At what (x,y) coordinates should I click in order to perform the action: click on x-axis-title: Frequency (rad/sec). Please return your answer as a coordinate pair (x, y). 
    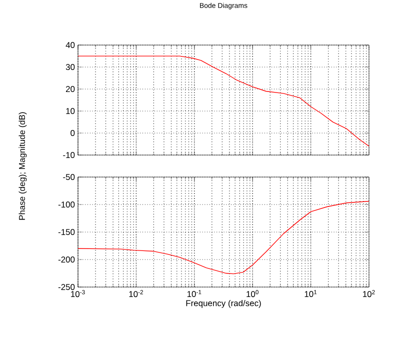
    Looking at the image, I should click on (223, 304).